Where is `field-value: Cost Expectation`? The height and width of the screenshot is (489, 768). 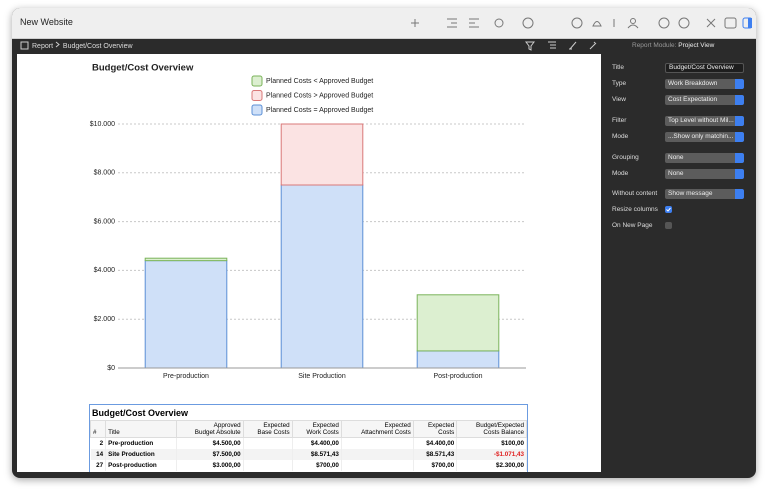 field-value: Cost Expectation is located at coordinates (693, 99).